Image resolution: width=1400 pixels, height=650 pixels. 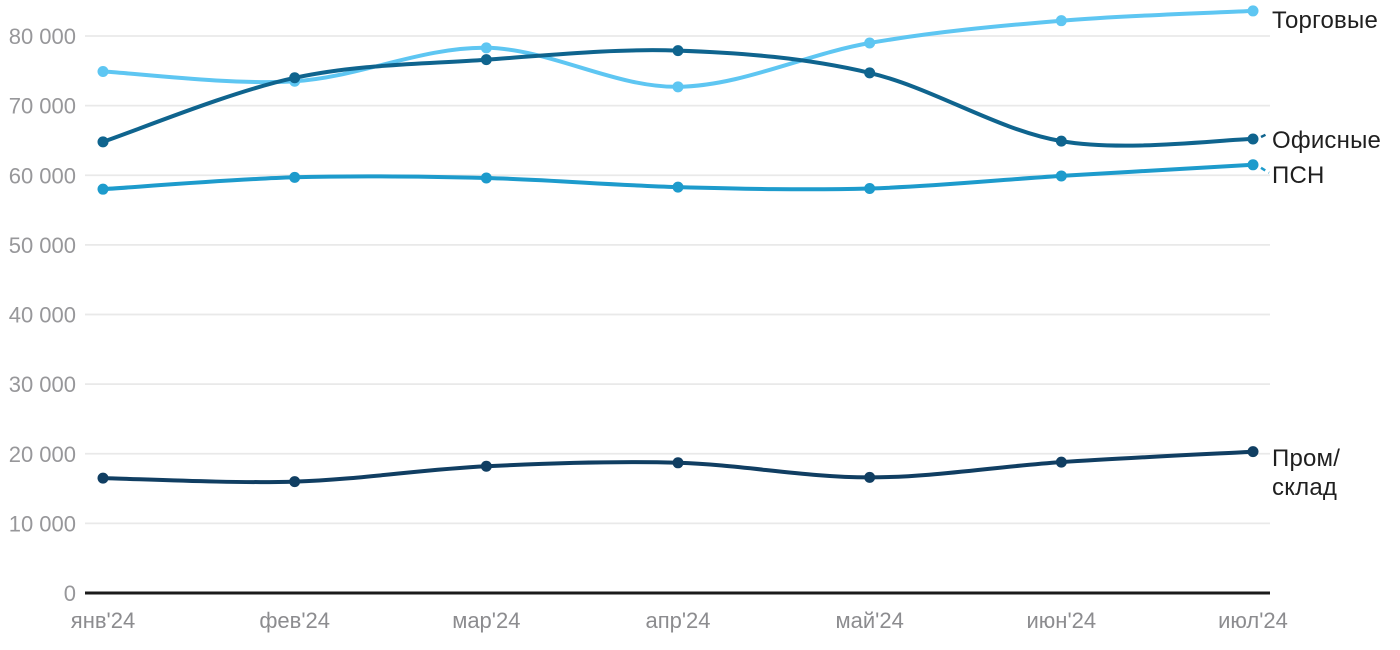 I want to click on series-label-ofisnye: Офисные, so click(x=1327, y=140).